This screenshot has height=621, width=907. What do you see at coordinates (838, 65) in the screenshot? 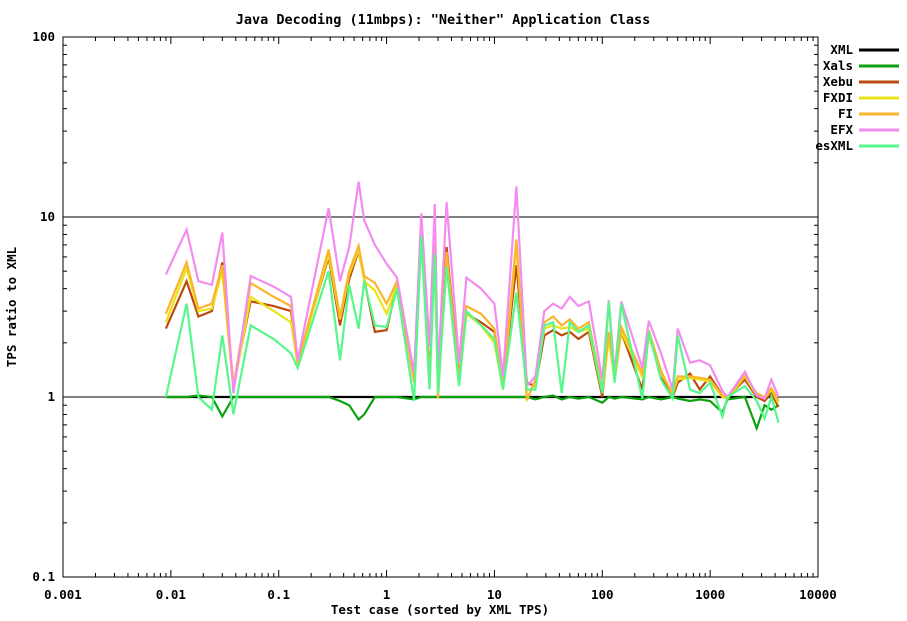
I see `legend-label: Xals` at bounding box center [838, 65].